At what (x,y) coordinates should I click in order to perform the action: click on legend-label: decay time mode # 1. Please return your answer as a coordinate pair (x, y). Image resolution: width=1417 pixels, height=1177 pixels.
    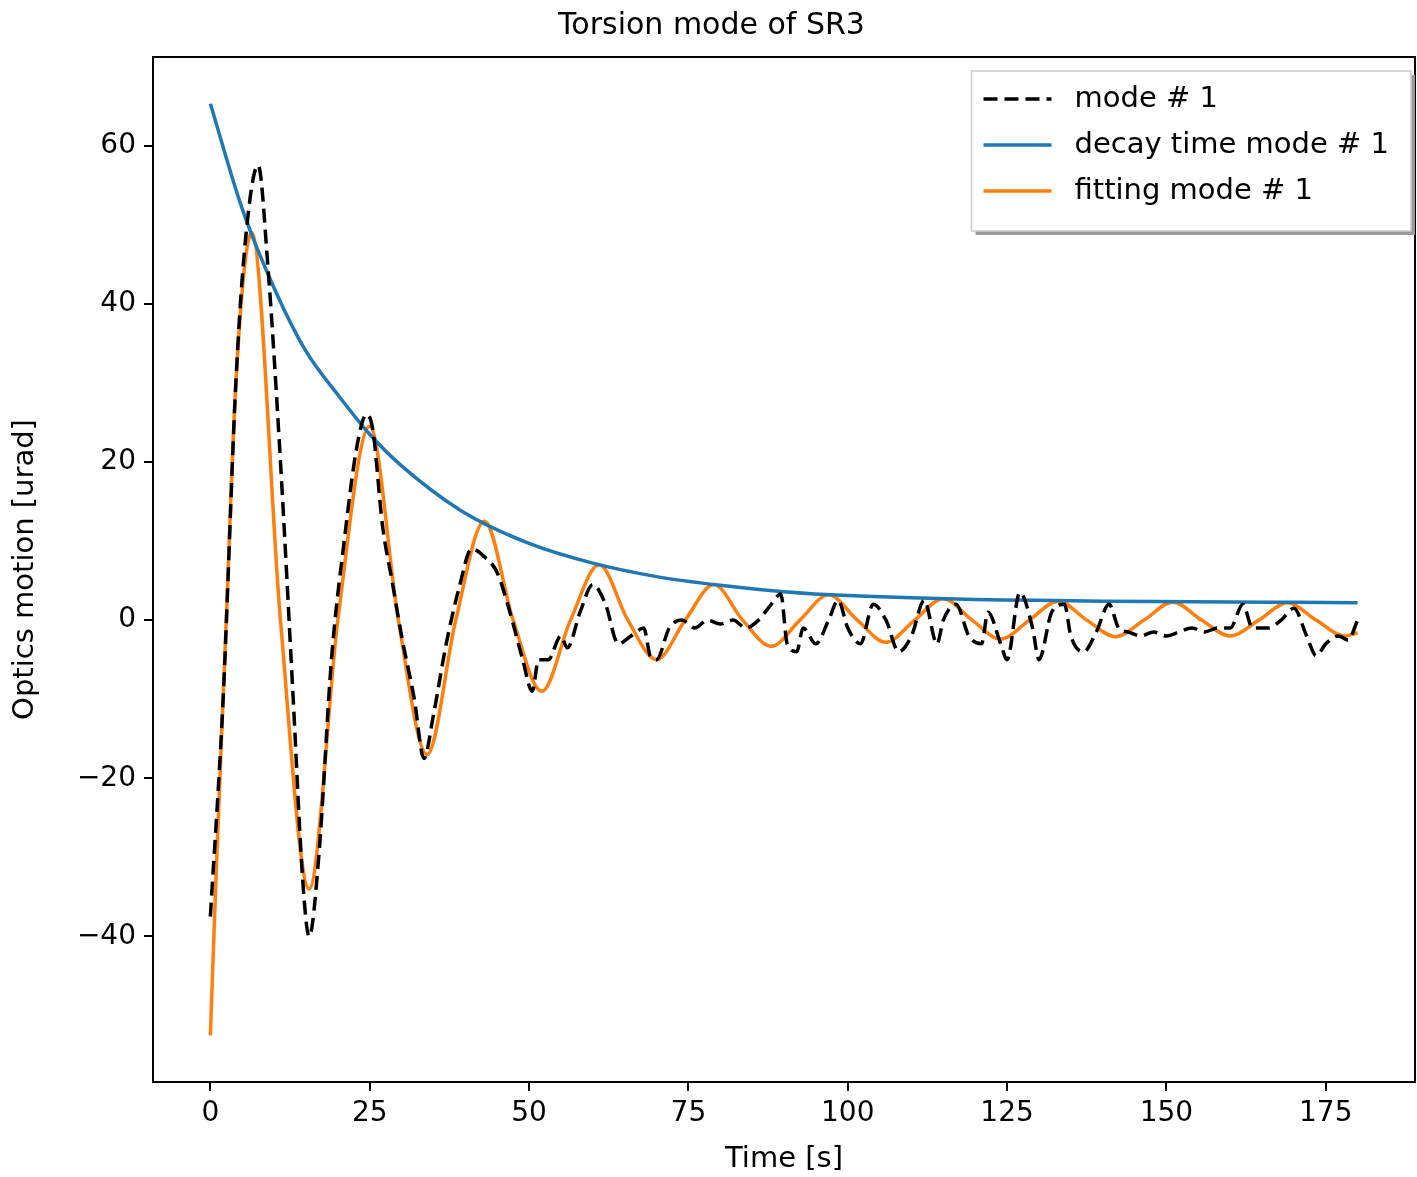
    Looking at the image, I should click on (1231, 142).